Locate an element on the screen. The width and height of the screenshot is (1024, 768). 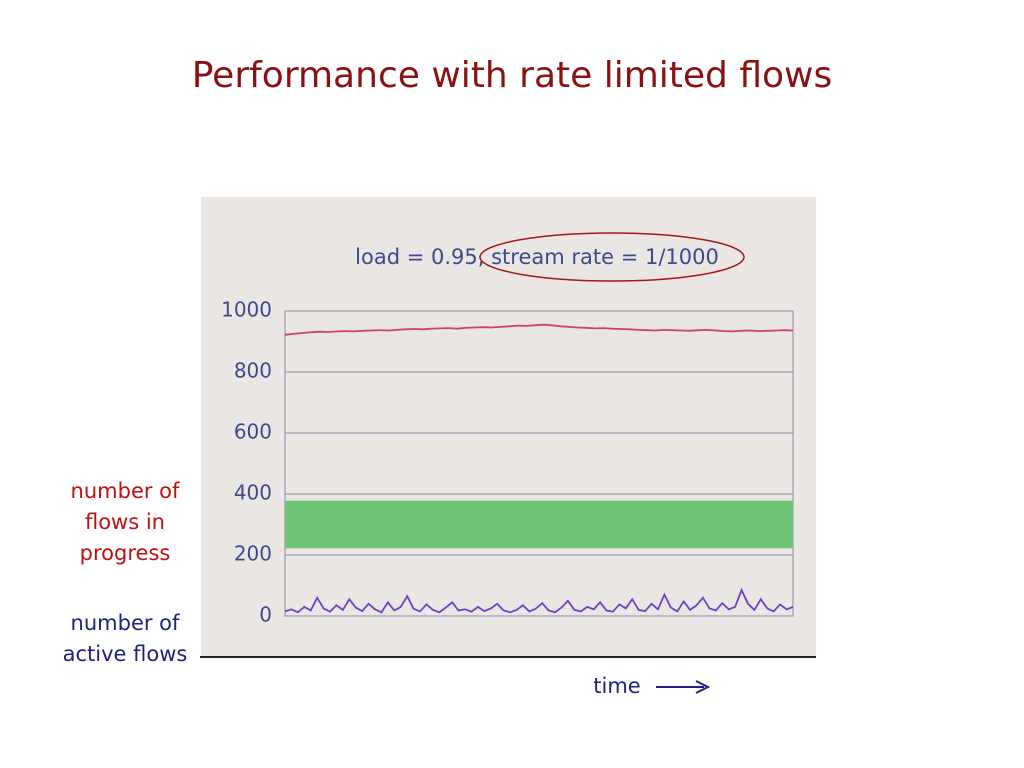
arrow-head is located at coordinates (703, 687).